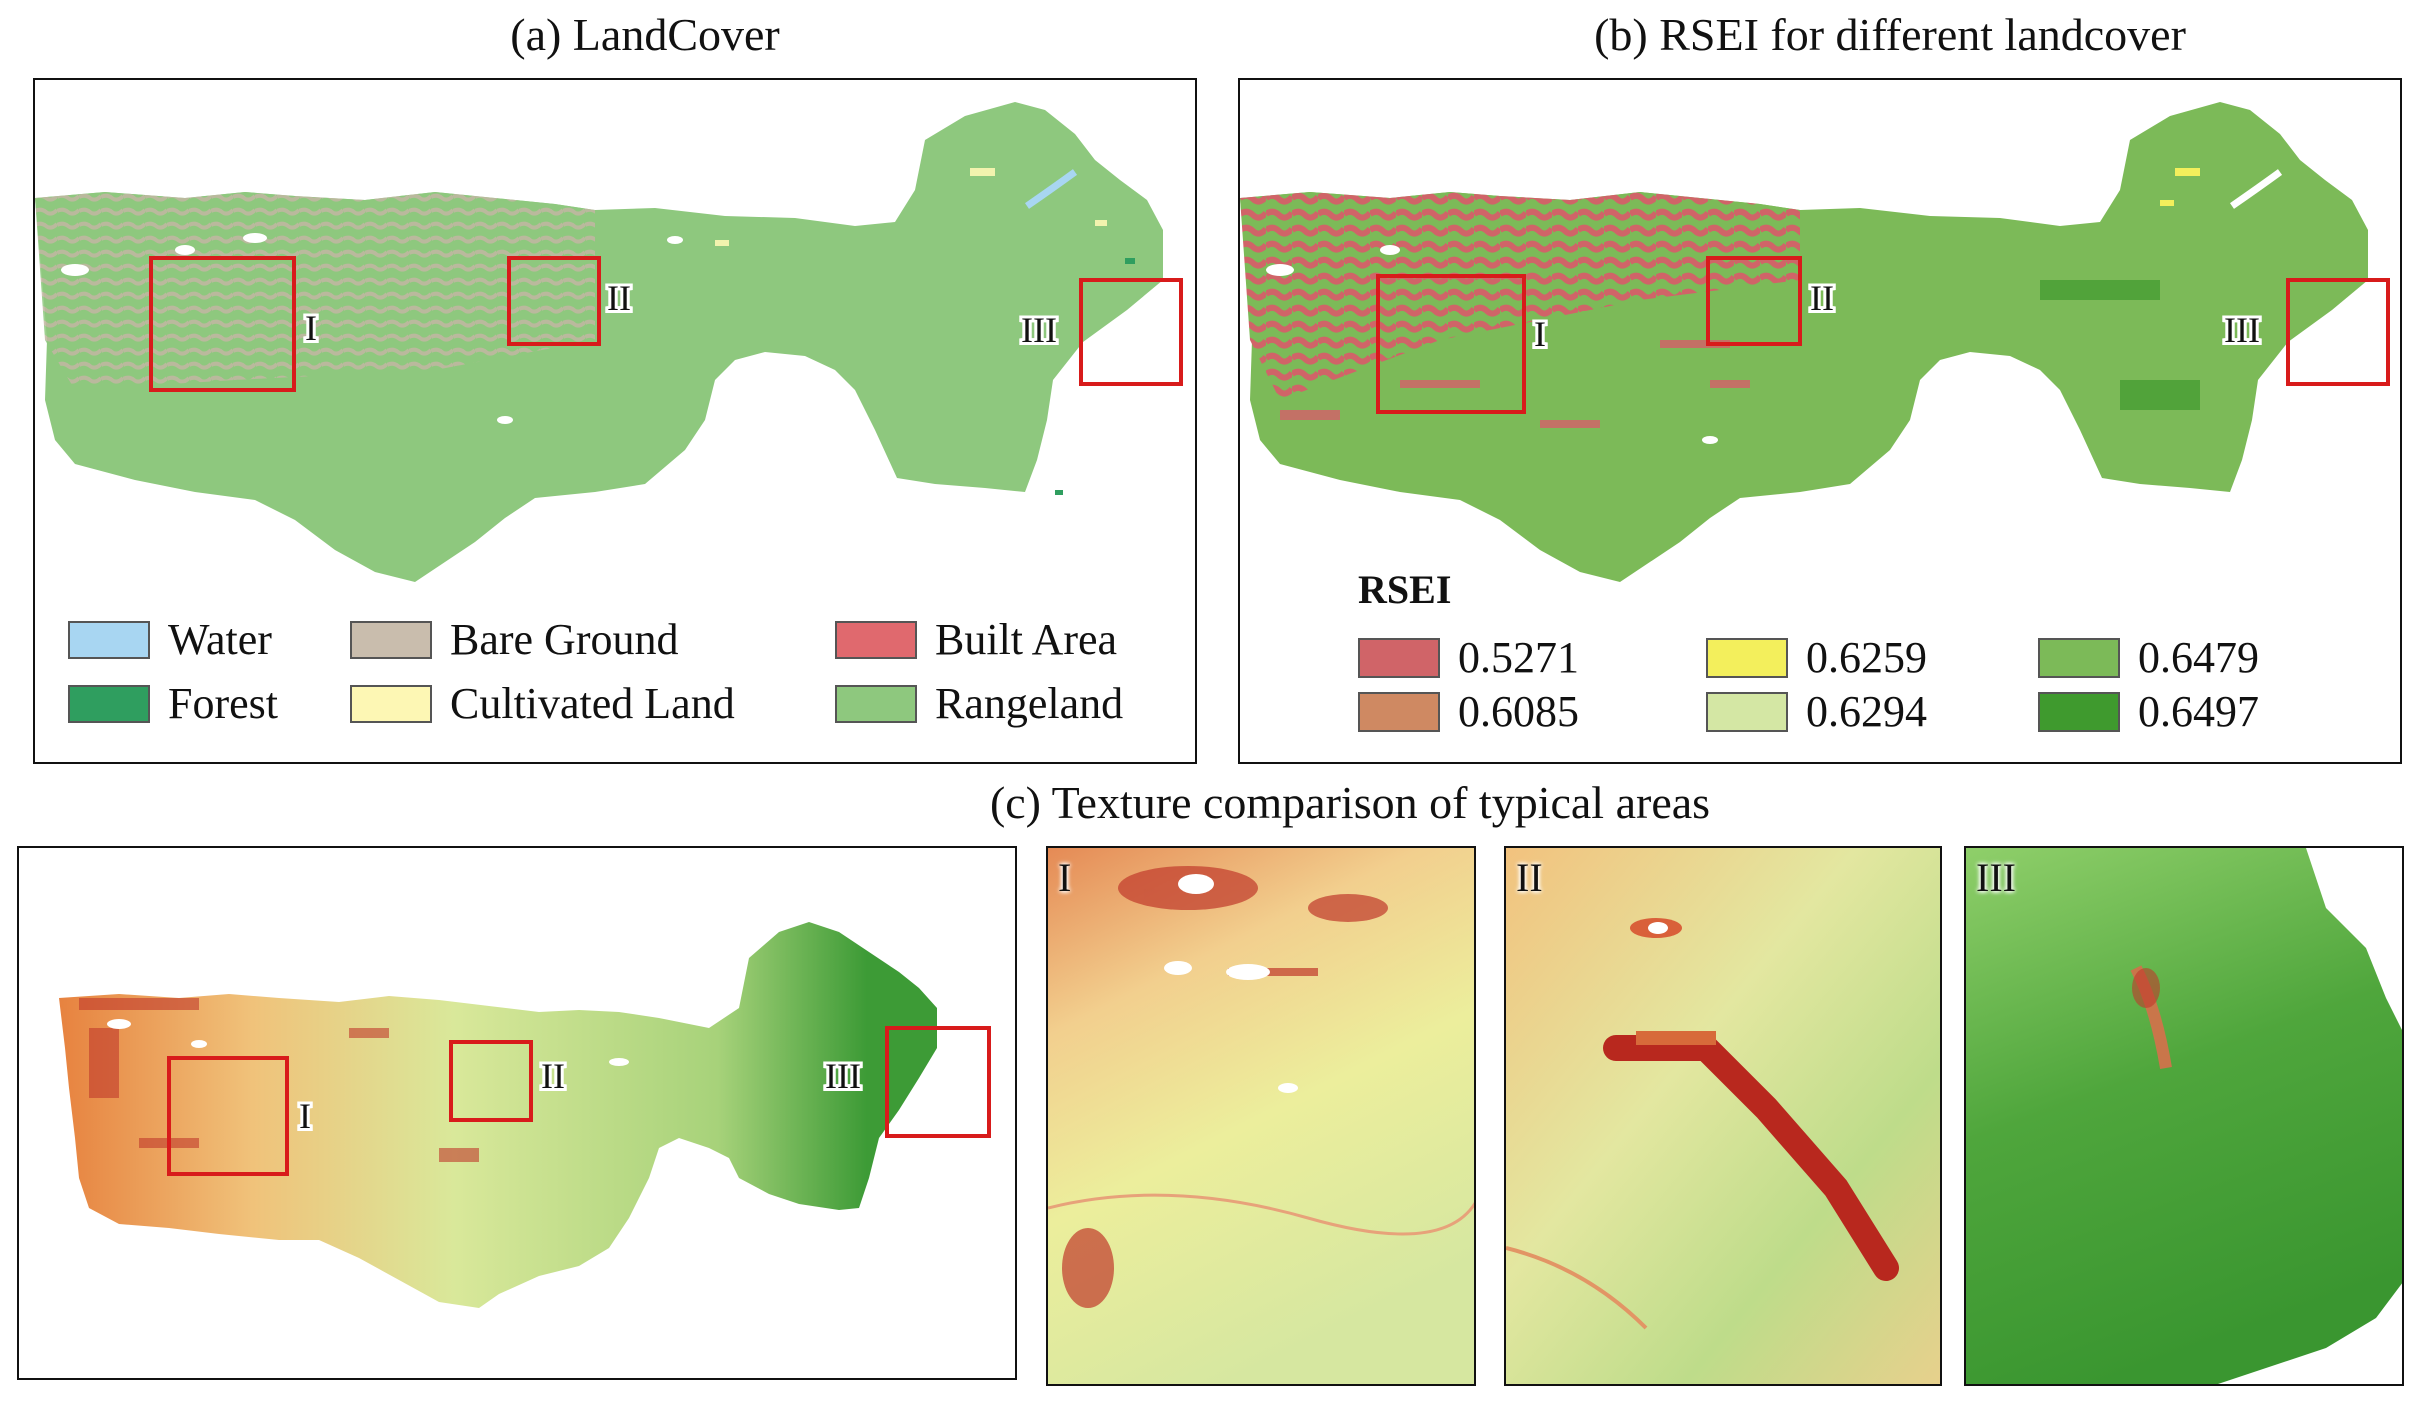 The height and width of the screenshot is (1401, 2421). I want to click on zoom-label-I: I, so click(1065, 877).